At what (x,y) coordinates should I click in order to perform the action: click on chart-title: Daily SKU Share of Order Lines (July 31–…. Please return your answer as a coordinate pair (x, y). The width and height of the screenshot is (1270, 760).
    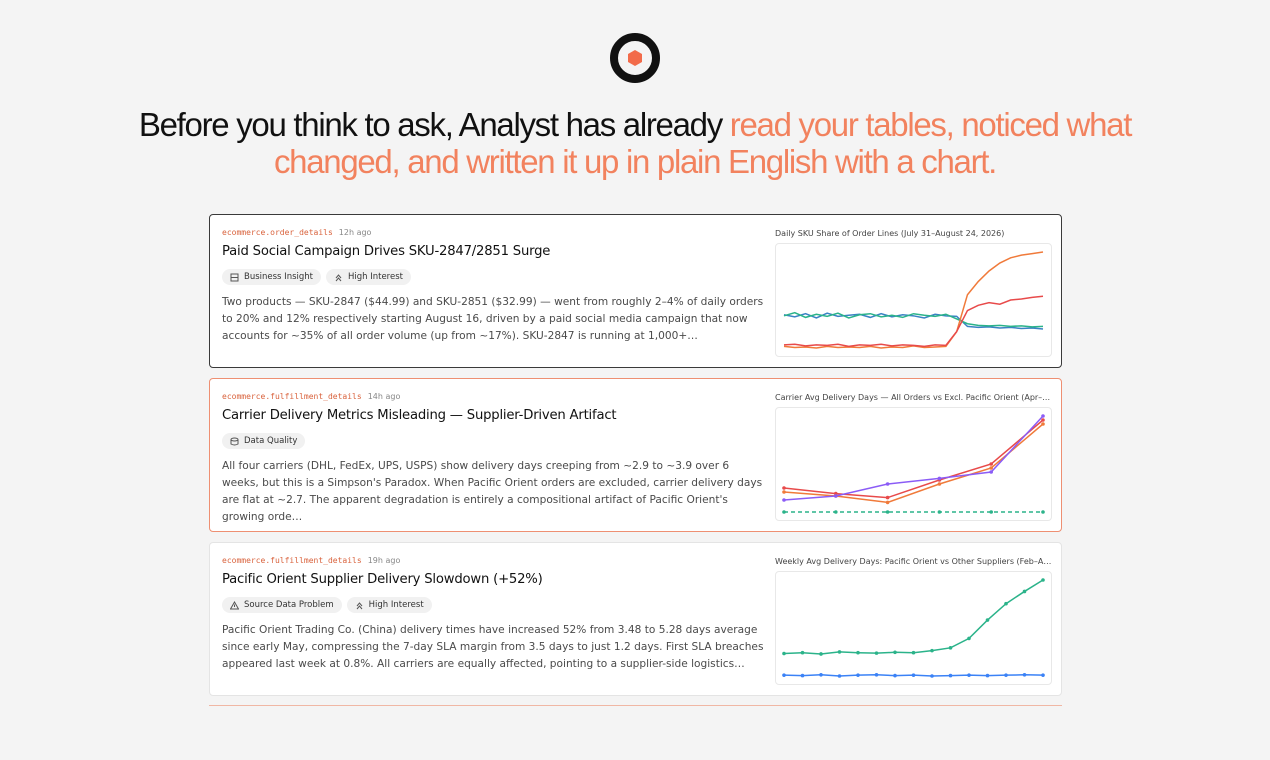
    Looking at the image, I should click on (890, 233).